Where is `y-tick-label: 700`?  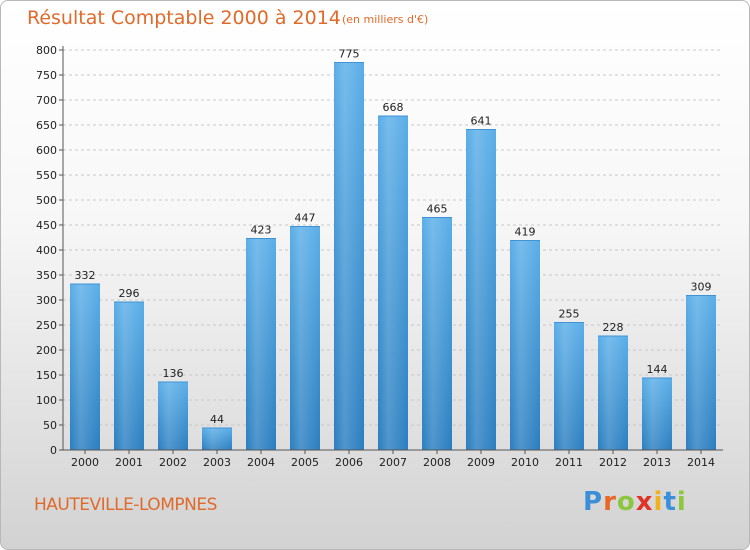 y-tick-label: 700 is located at coordinates (46, 100).